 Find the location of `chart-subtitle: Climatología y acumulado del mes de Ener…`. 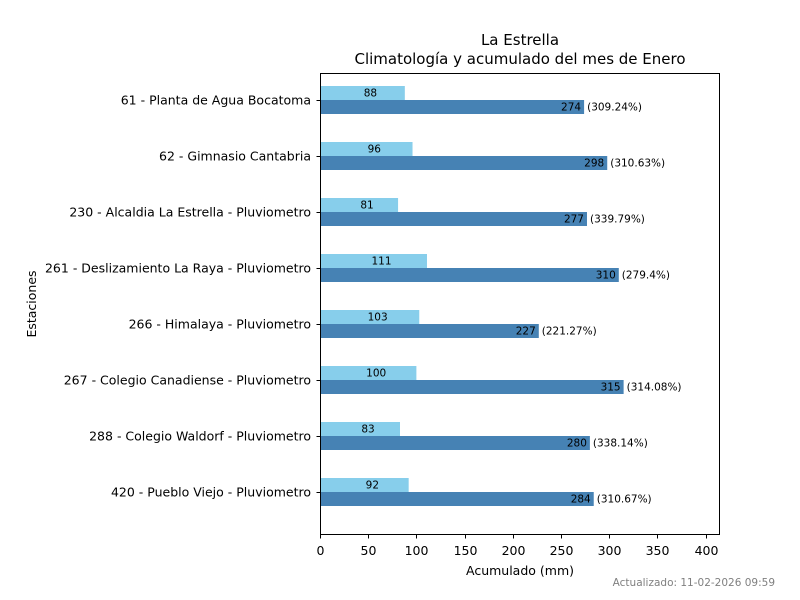

chart-subtitle: Climatología y acumulado del mes de Ener… is located at coordinates (519, 59).